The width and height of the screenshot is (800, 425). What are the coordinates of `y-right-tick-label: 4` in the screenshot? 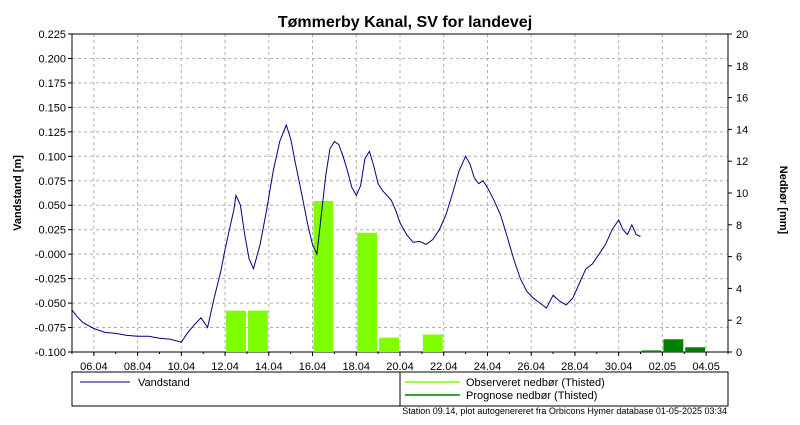 It's located at (739, 289).